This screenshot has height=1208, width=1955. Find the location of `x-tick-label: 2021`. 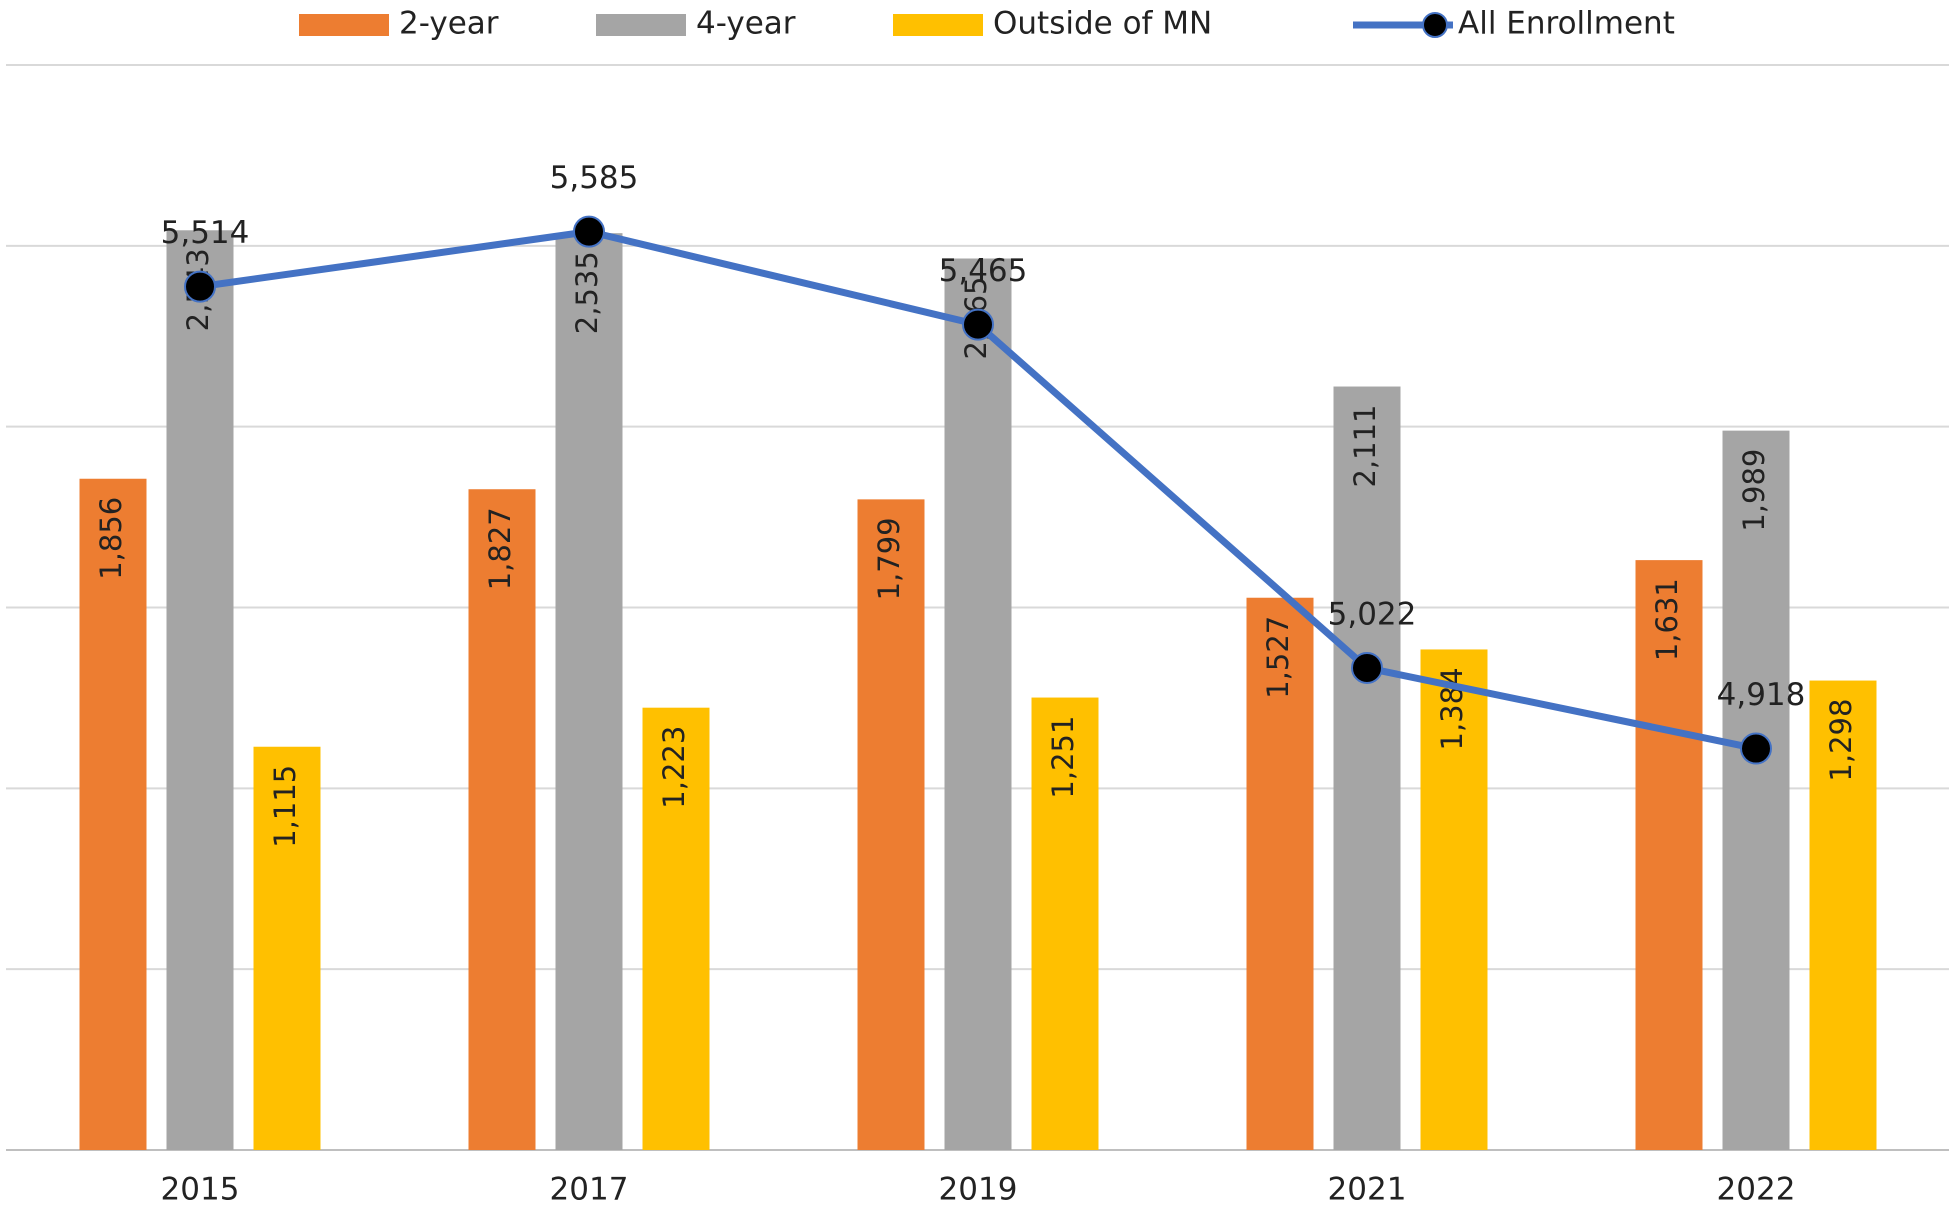

x-tick-label: 2021 is located at coordinates (1367, 1190).